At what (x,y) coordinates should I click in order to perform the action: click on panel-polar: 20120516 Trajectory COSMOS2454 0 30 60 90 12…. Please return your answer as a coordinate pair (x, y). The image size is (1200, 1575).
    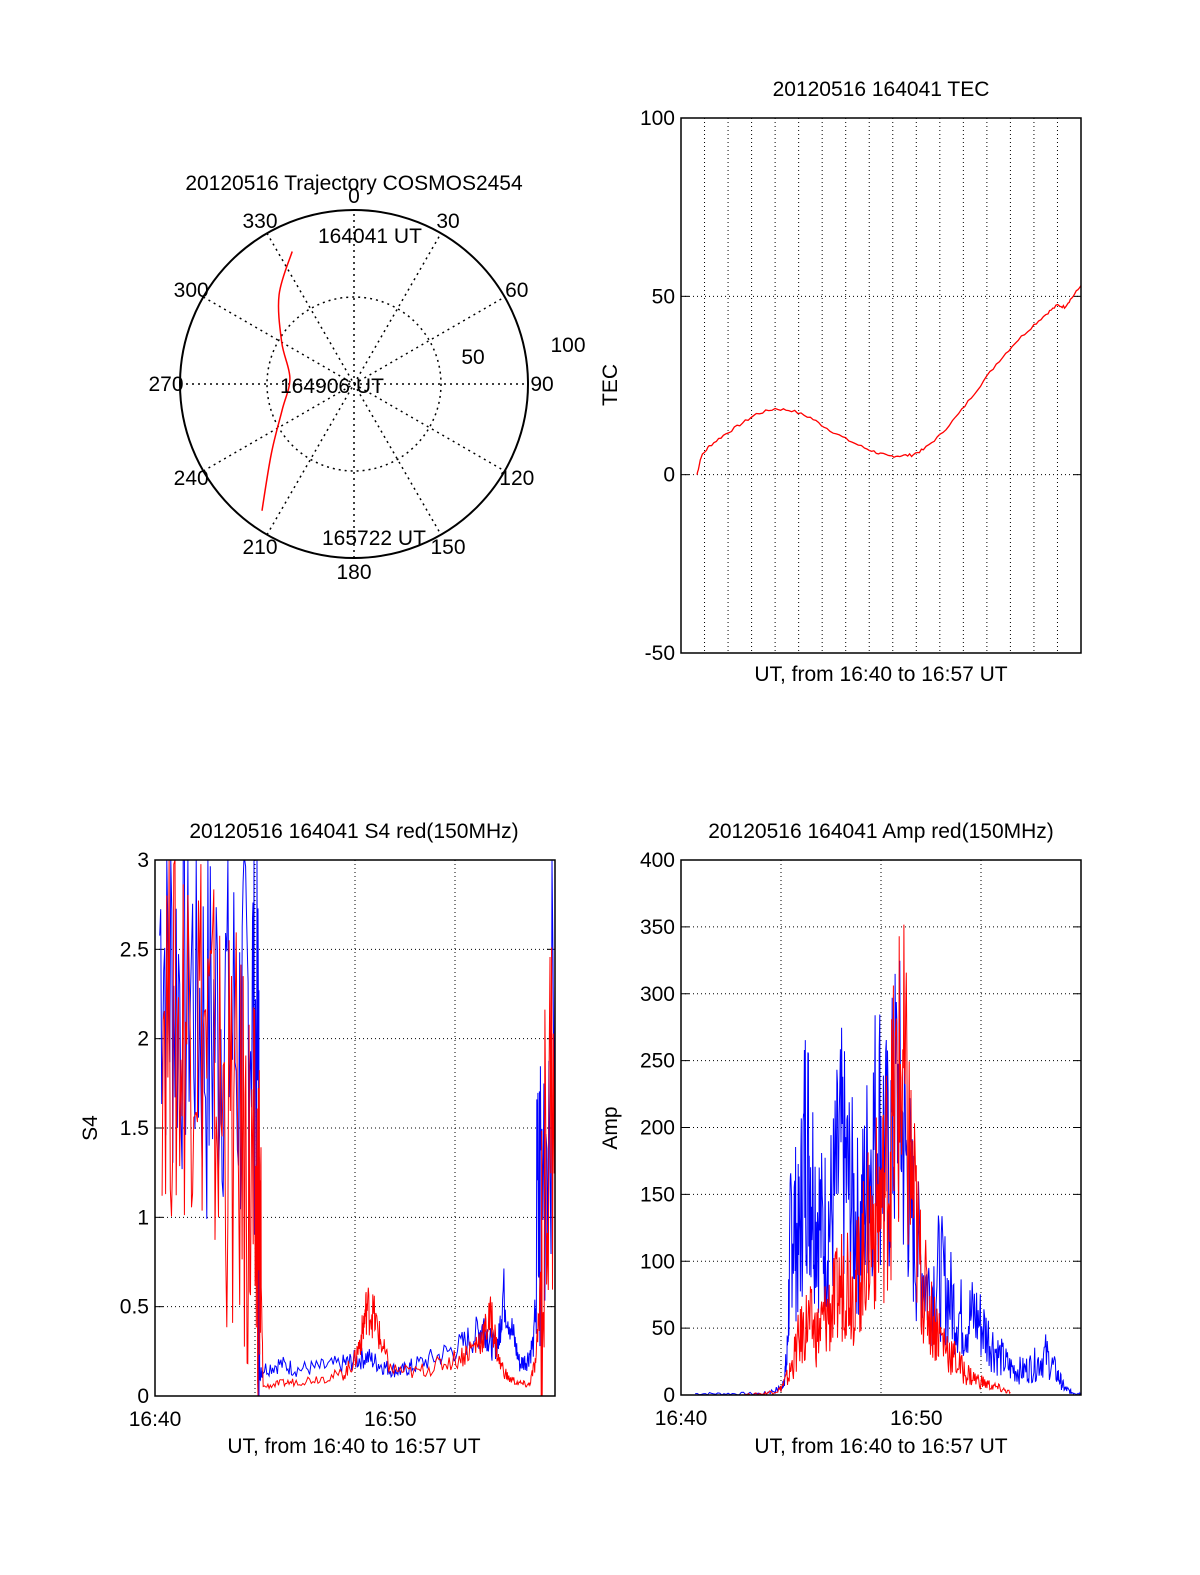
    Looking at the image, I should click on (366, 378).